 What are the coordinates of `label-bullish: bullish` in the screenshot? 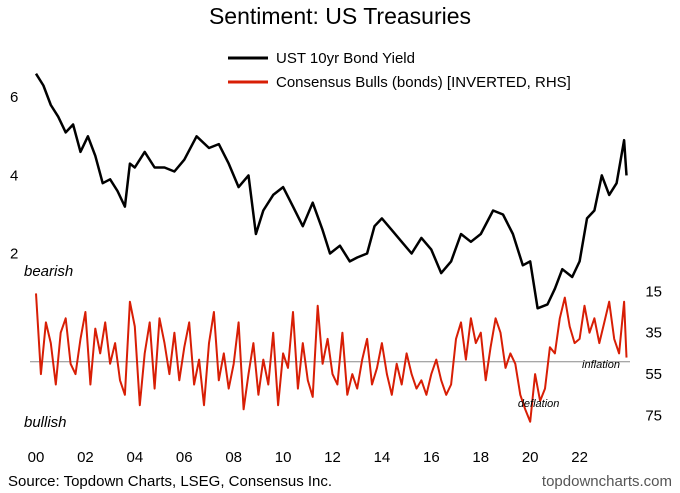 It's located at (45, 422).